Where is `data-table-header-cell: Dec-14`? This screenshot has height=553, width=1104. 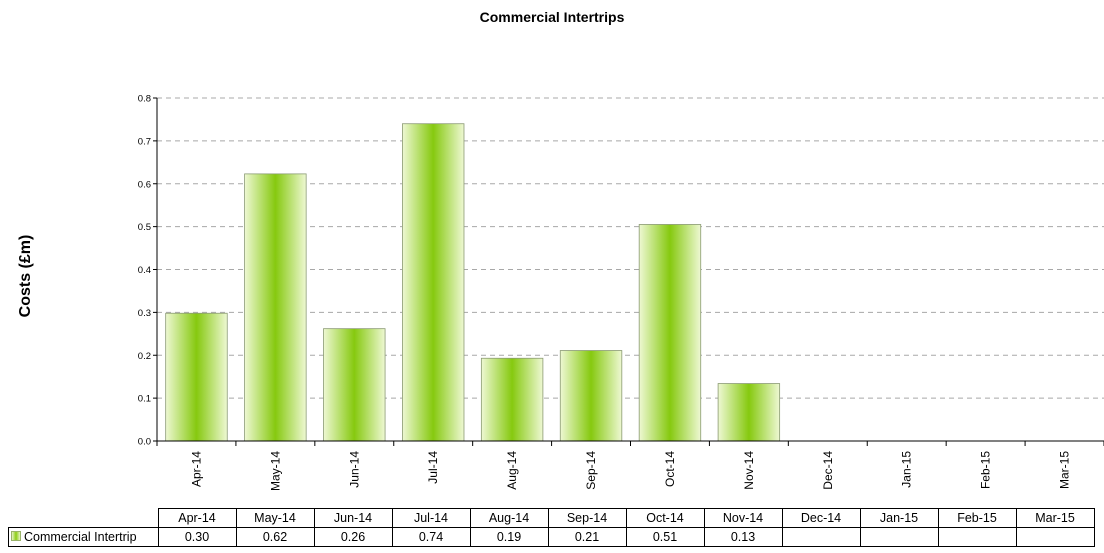 data-table-header-cell: Dec-14 is located at coordinates (821, 518).